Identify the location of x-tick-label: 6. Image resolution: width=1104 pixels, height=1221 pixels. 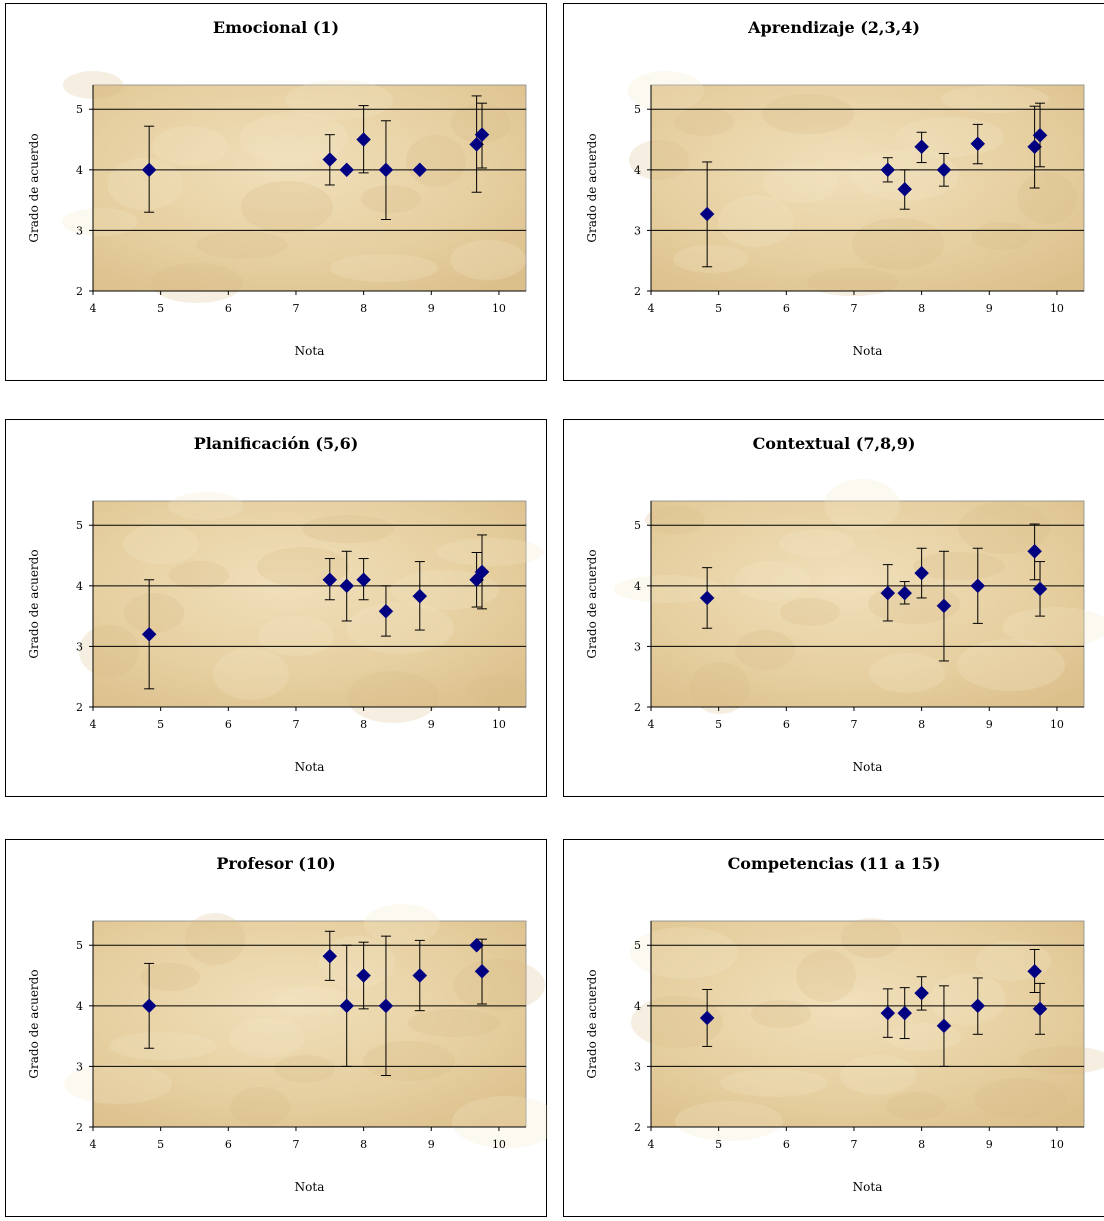
(228, 308).